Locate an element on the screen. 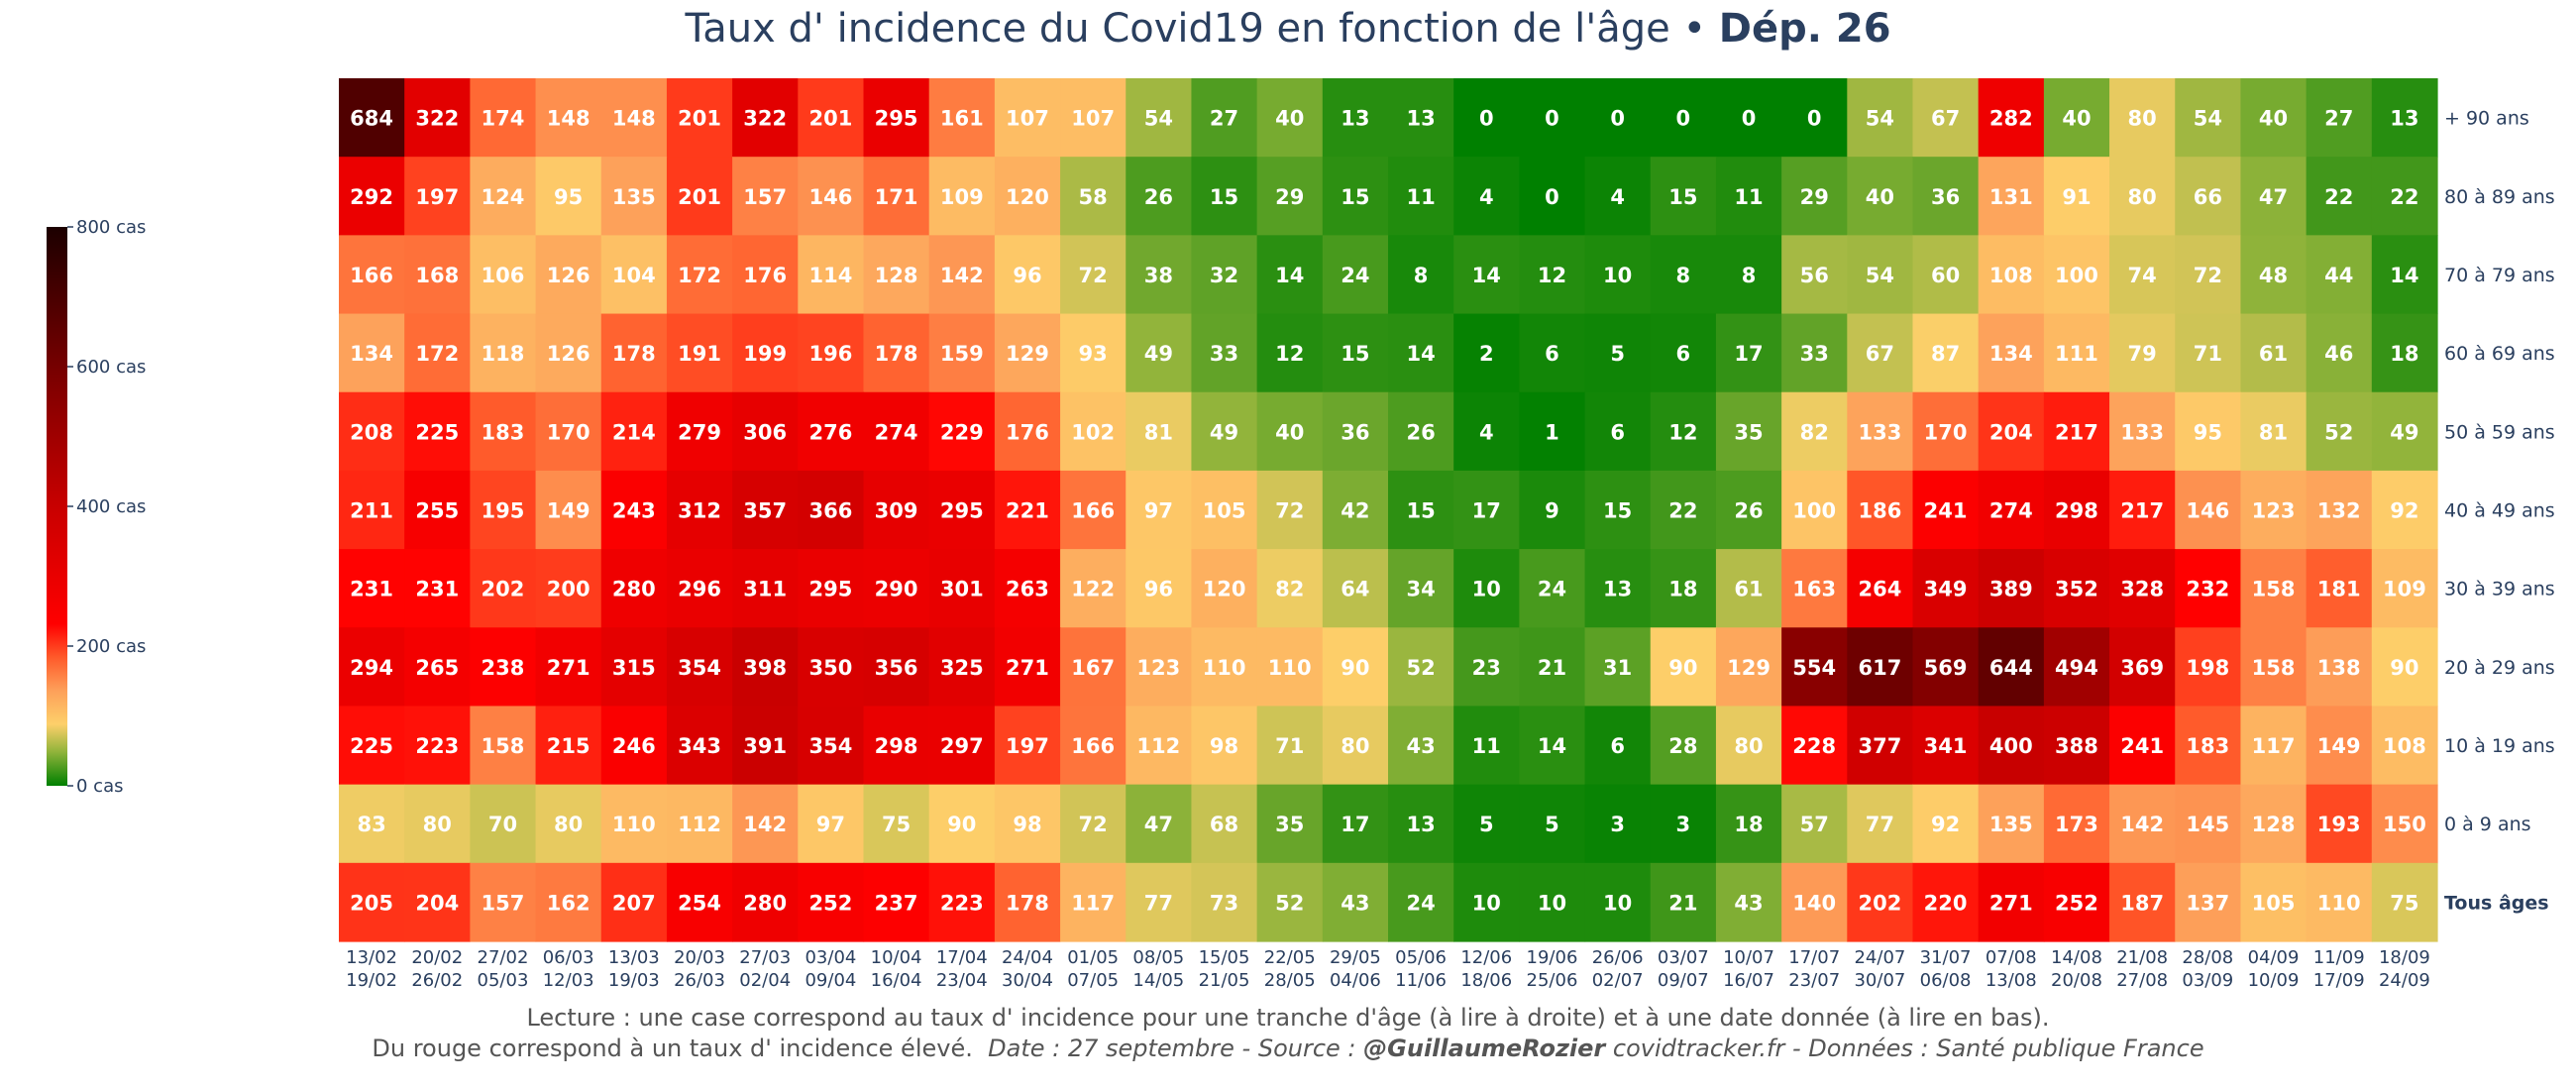 This screenshot has width=2576, height=1090. cell-value: 77 is located at coordinates (1159, 903).